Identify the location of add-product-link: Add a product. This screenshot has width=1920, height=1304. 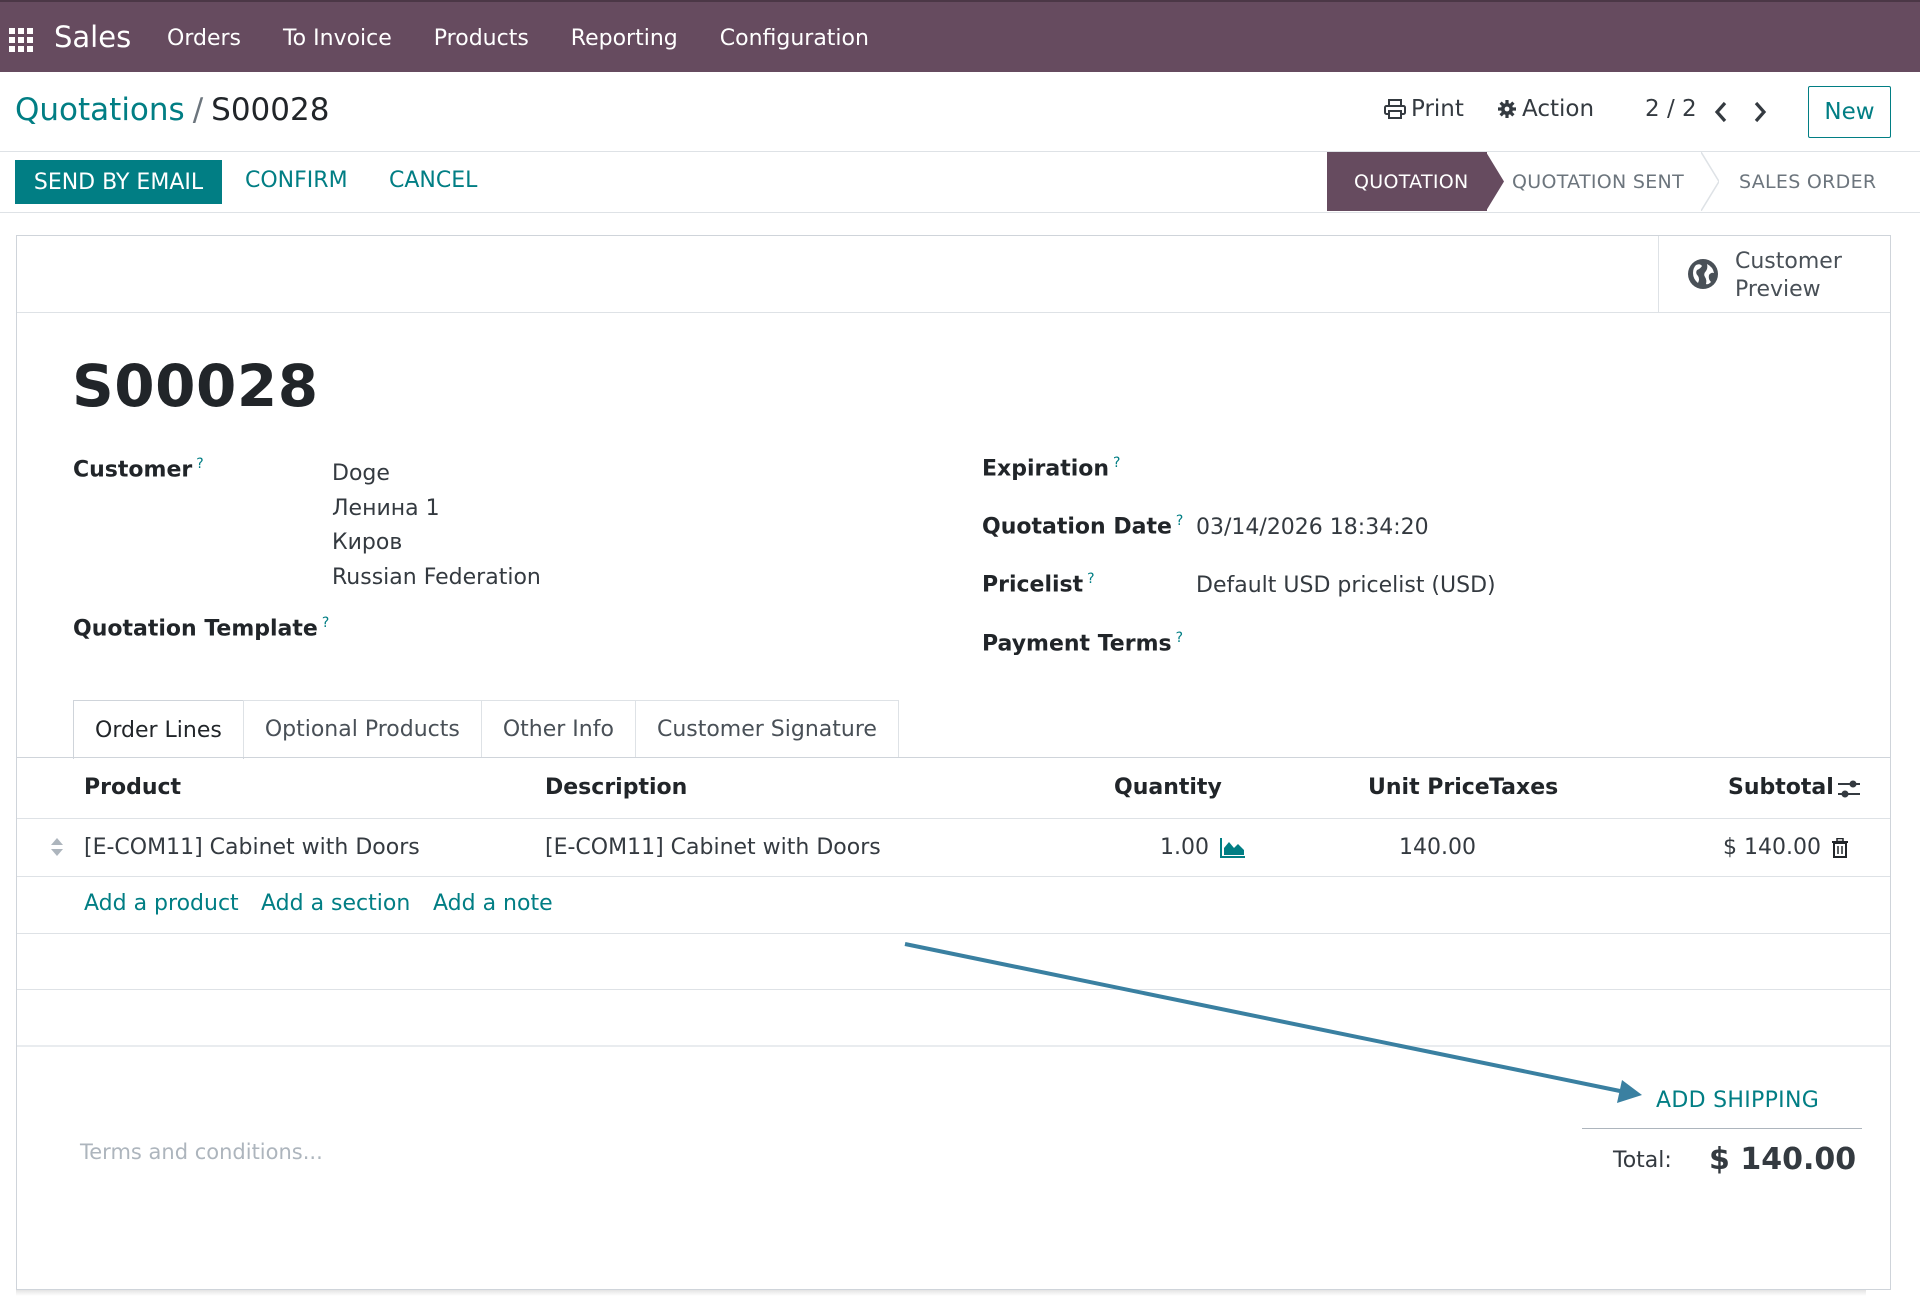
(161, 903).